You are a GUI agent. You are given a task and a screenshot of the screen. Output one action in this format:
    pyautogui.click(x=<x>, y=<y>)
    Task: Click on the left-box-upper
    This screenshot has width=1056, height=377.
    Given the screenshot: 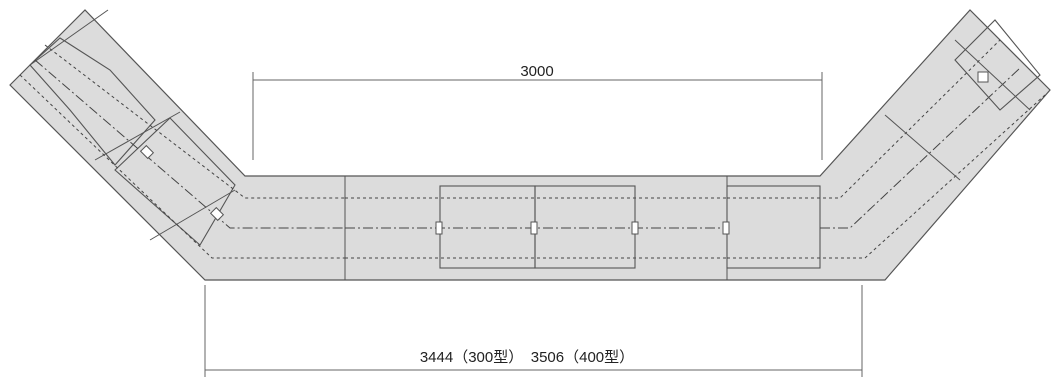 What is the action you would take?
    pyautogui.click(x=92, y=101)
    